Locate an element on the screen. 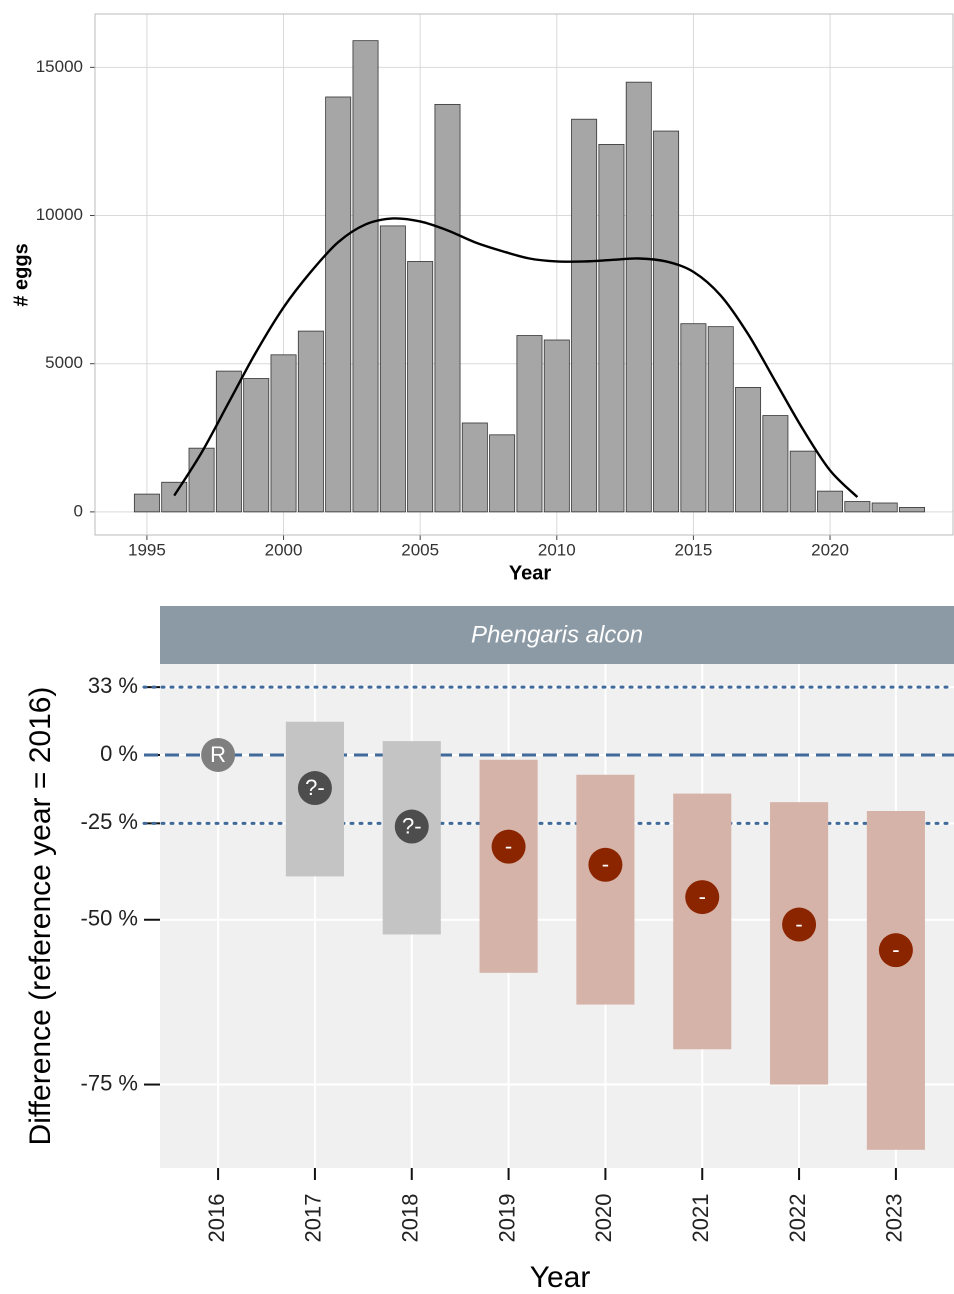 This screenshot has height=1294, width=954. x-tick-label: 2019 is located at coordinates (506, 1218).